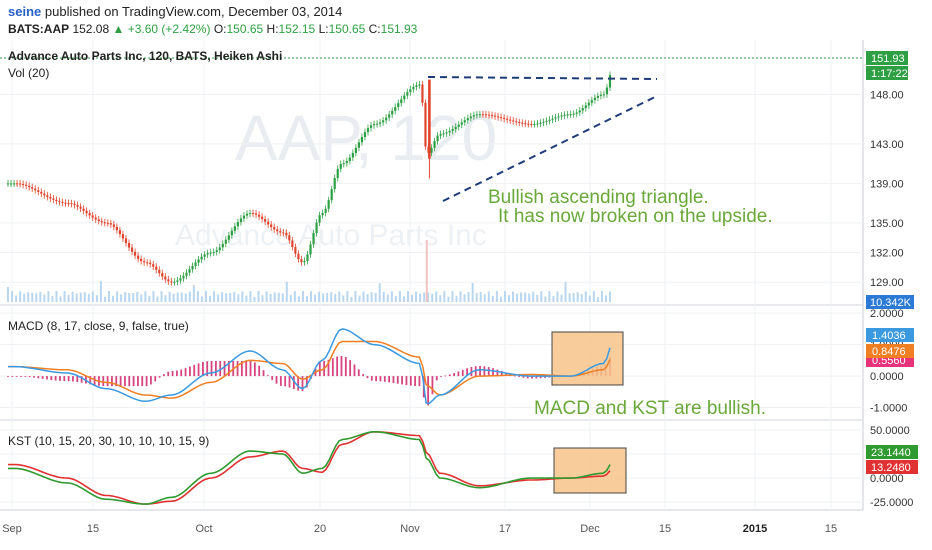 Image resolution: width=932 pixels, height=550 pixels. What do you see at coordinates (889, 352) in the screenshot?
I see `signal-badge-text: 0.8476` at bounding box center [889, 352].